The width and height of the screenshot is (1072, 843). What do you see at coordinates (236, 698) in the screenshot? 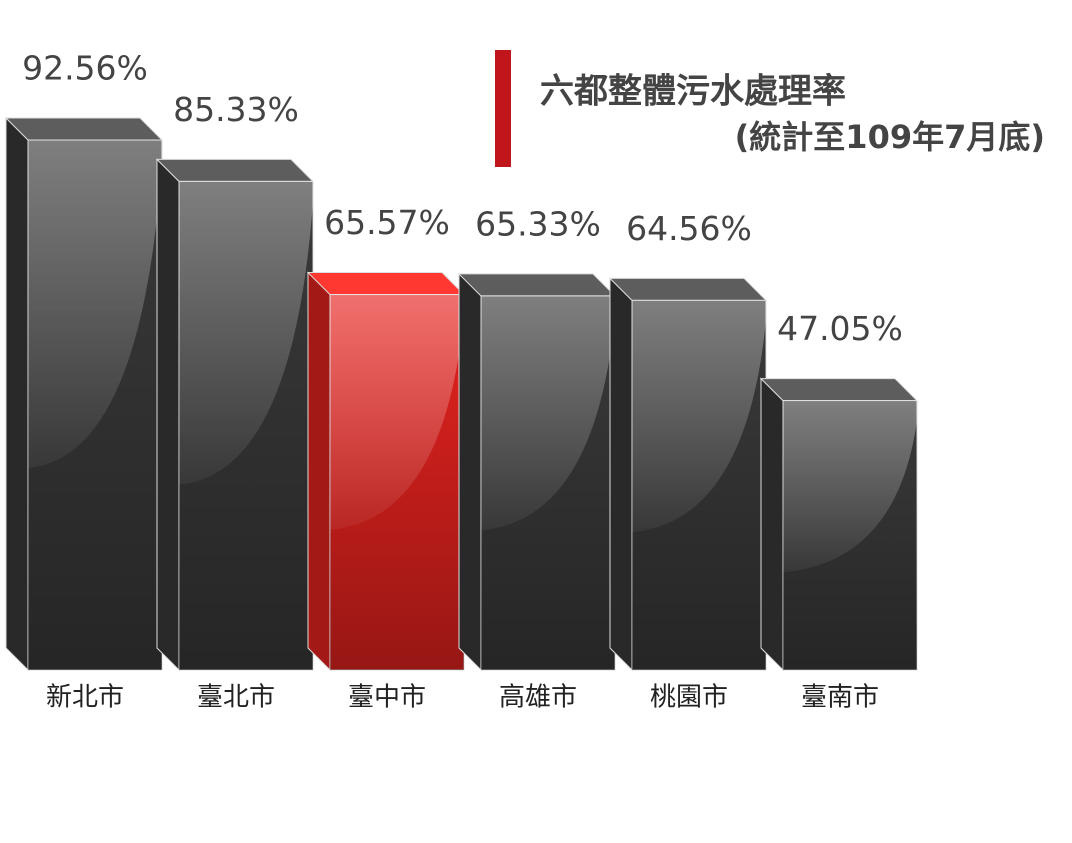
I see `x-tick-label: 臺北市` at bounding box center [236, 698].